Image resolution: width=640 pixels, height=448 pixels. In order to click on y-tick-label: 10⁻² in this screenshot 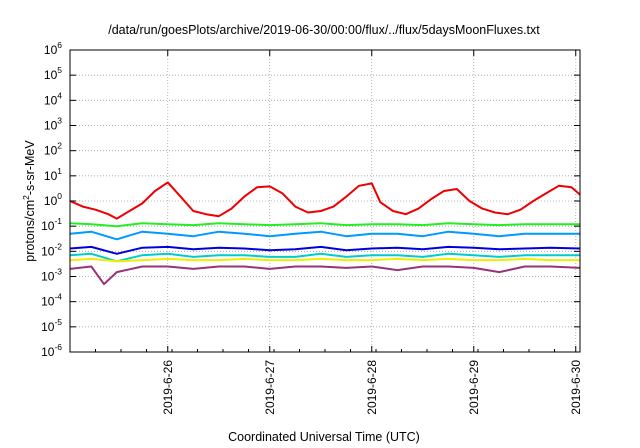, I will do `click(51, 249)`.